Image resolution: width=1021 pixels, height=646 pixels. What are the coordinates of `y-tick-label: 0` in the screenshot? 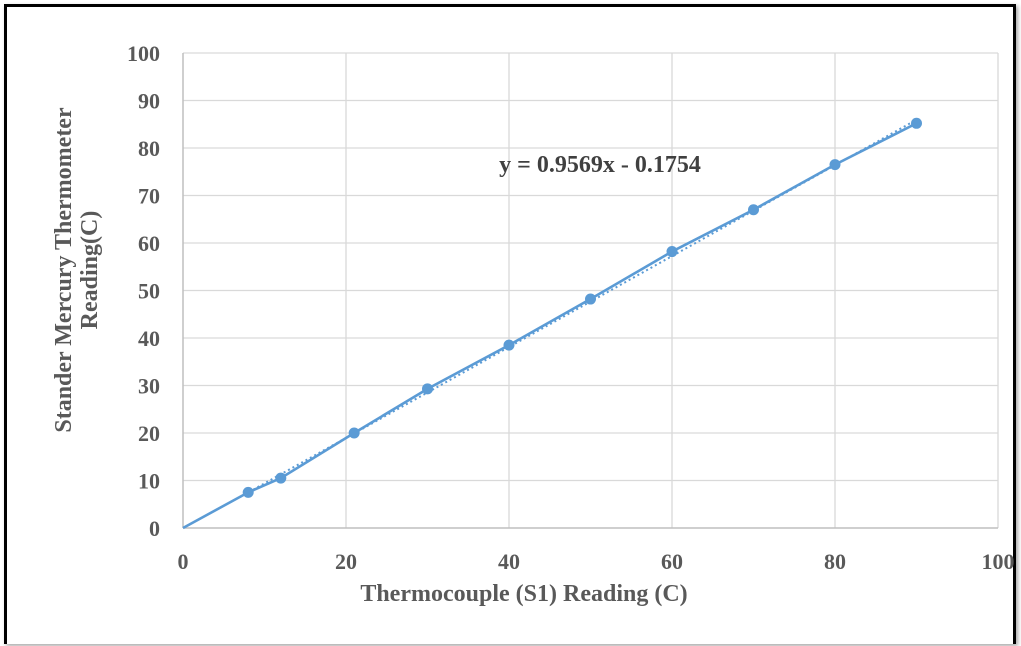 It's located at (154, 528).